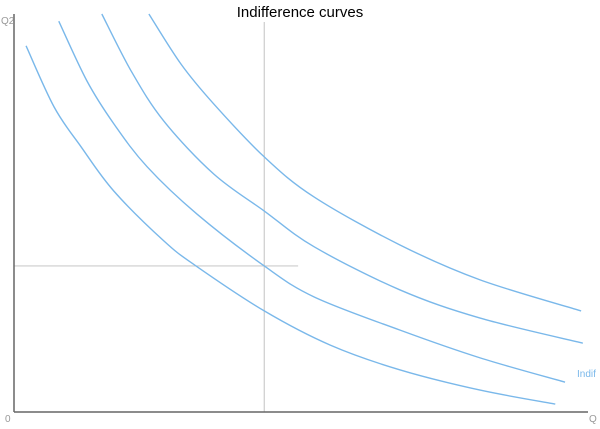 This screenshot has width=600, height=429. I want to click on origin-label: 0, so click(8, 419).